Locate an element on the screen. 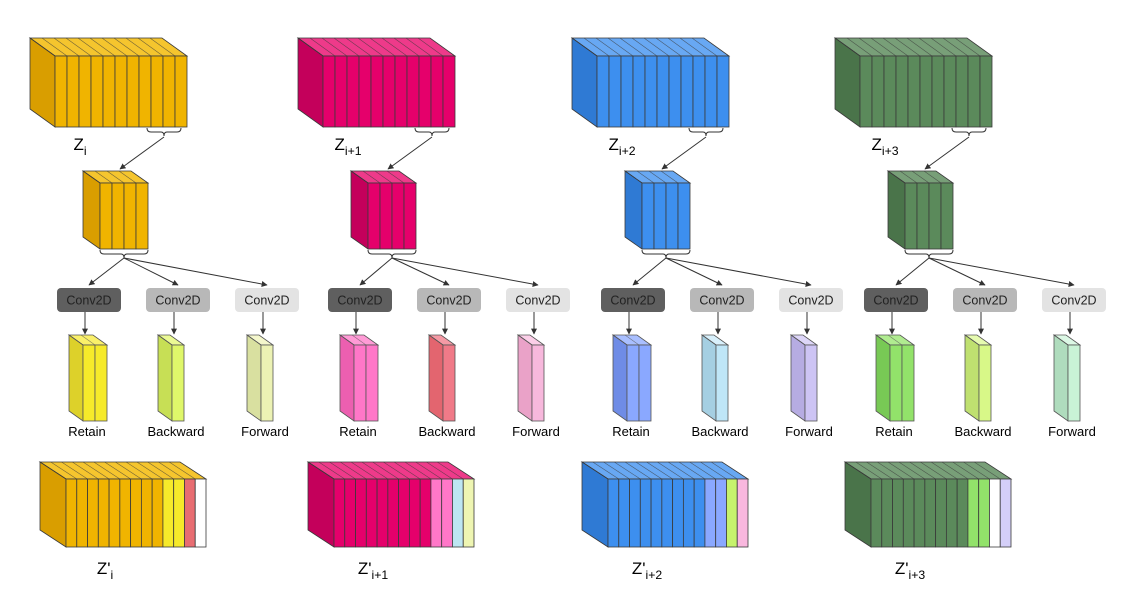 Image resolution: width=1134 pixels, height=597 pixels. input-arrow-z-i is located at coordinates (142, 153).